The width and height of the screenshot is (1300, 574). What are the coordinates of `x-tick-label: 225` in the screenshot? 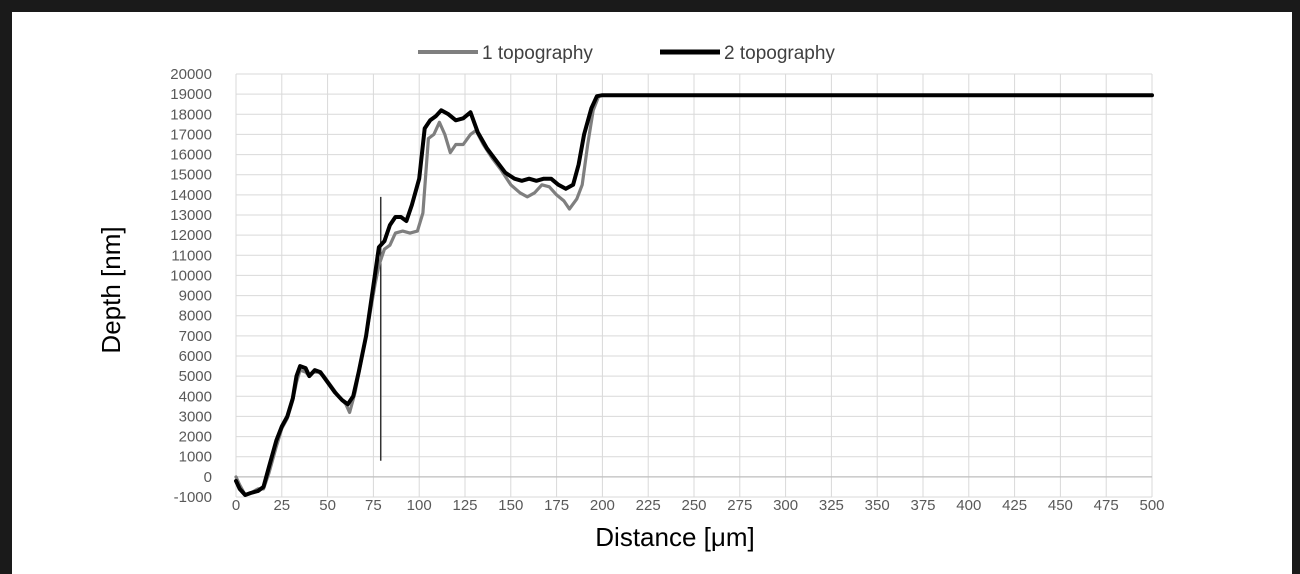 It's located at (648, 505).